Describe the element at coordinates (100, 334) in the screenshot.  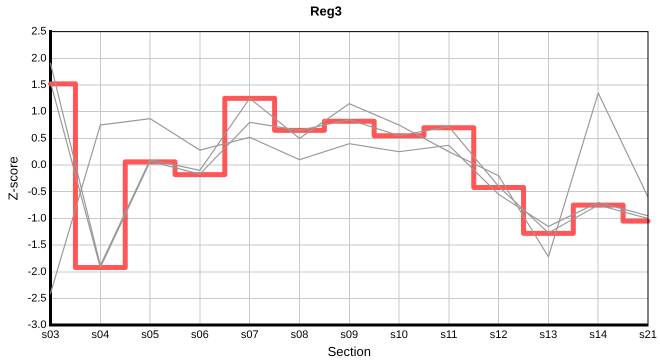
I see `x-tick-label: s04` at that location.